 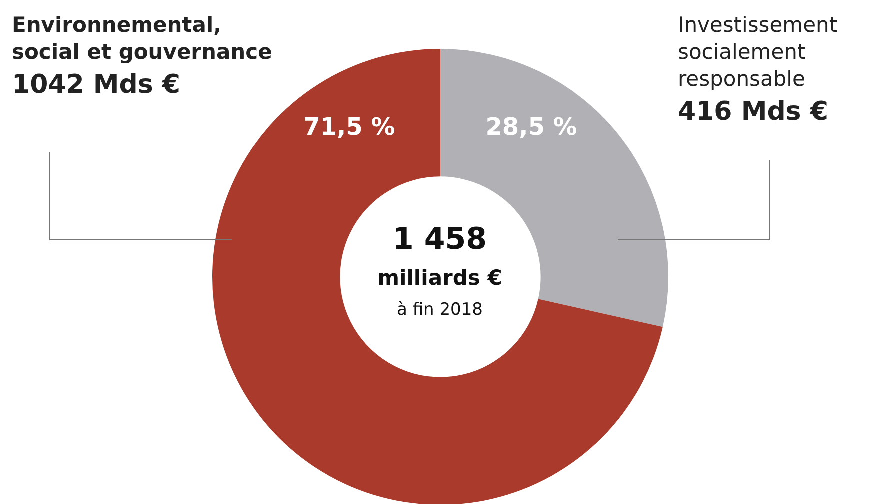 What do you see at coordinates (754, 112) in the screenshot?
I see `data-label: 416 Mds €` at bounding box center [754, 112].